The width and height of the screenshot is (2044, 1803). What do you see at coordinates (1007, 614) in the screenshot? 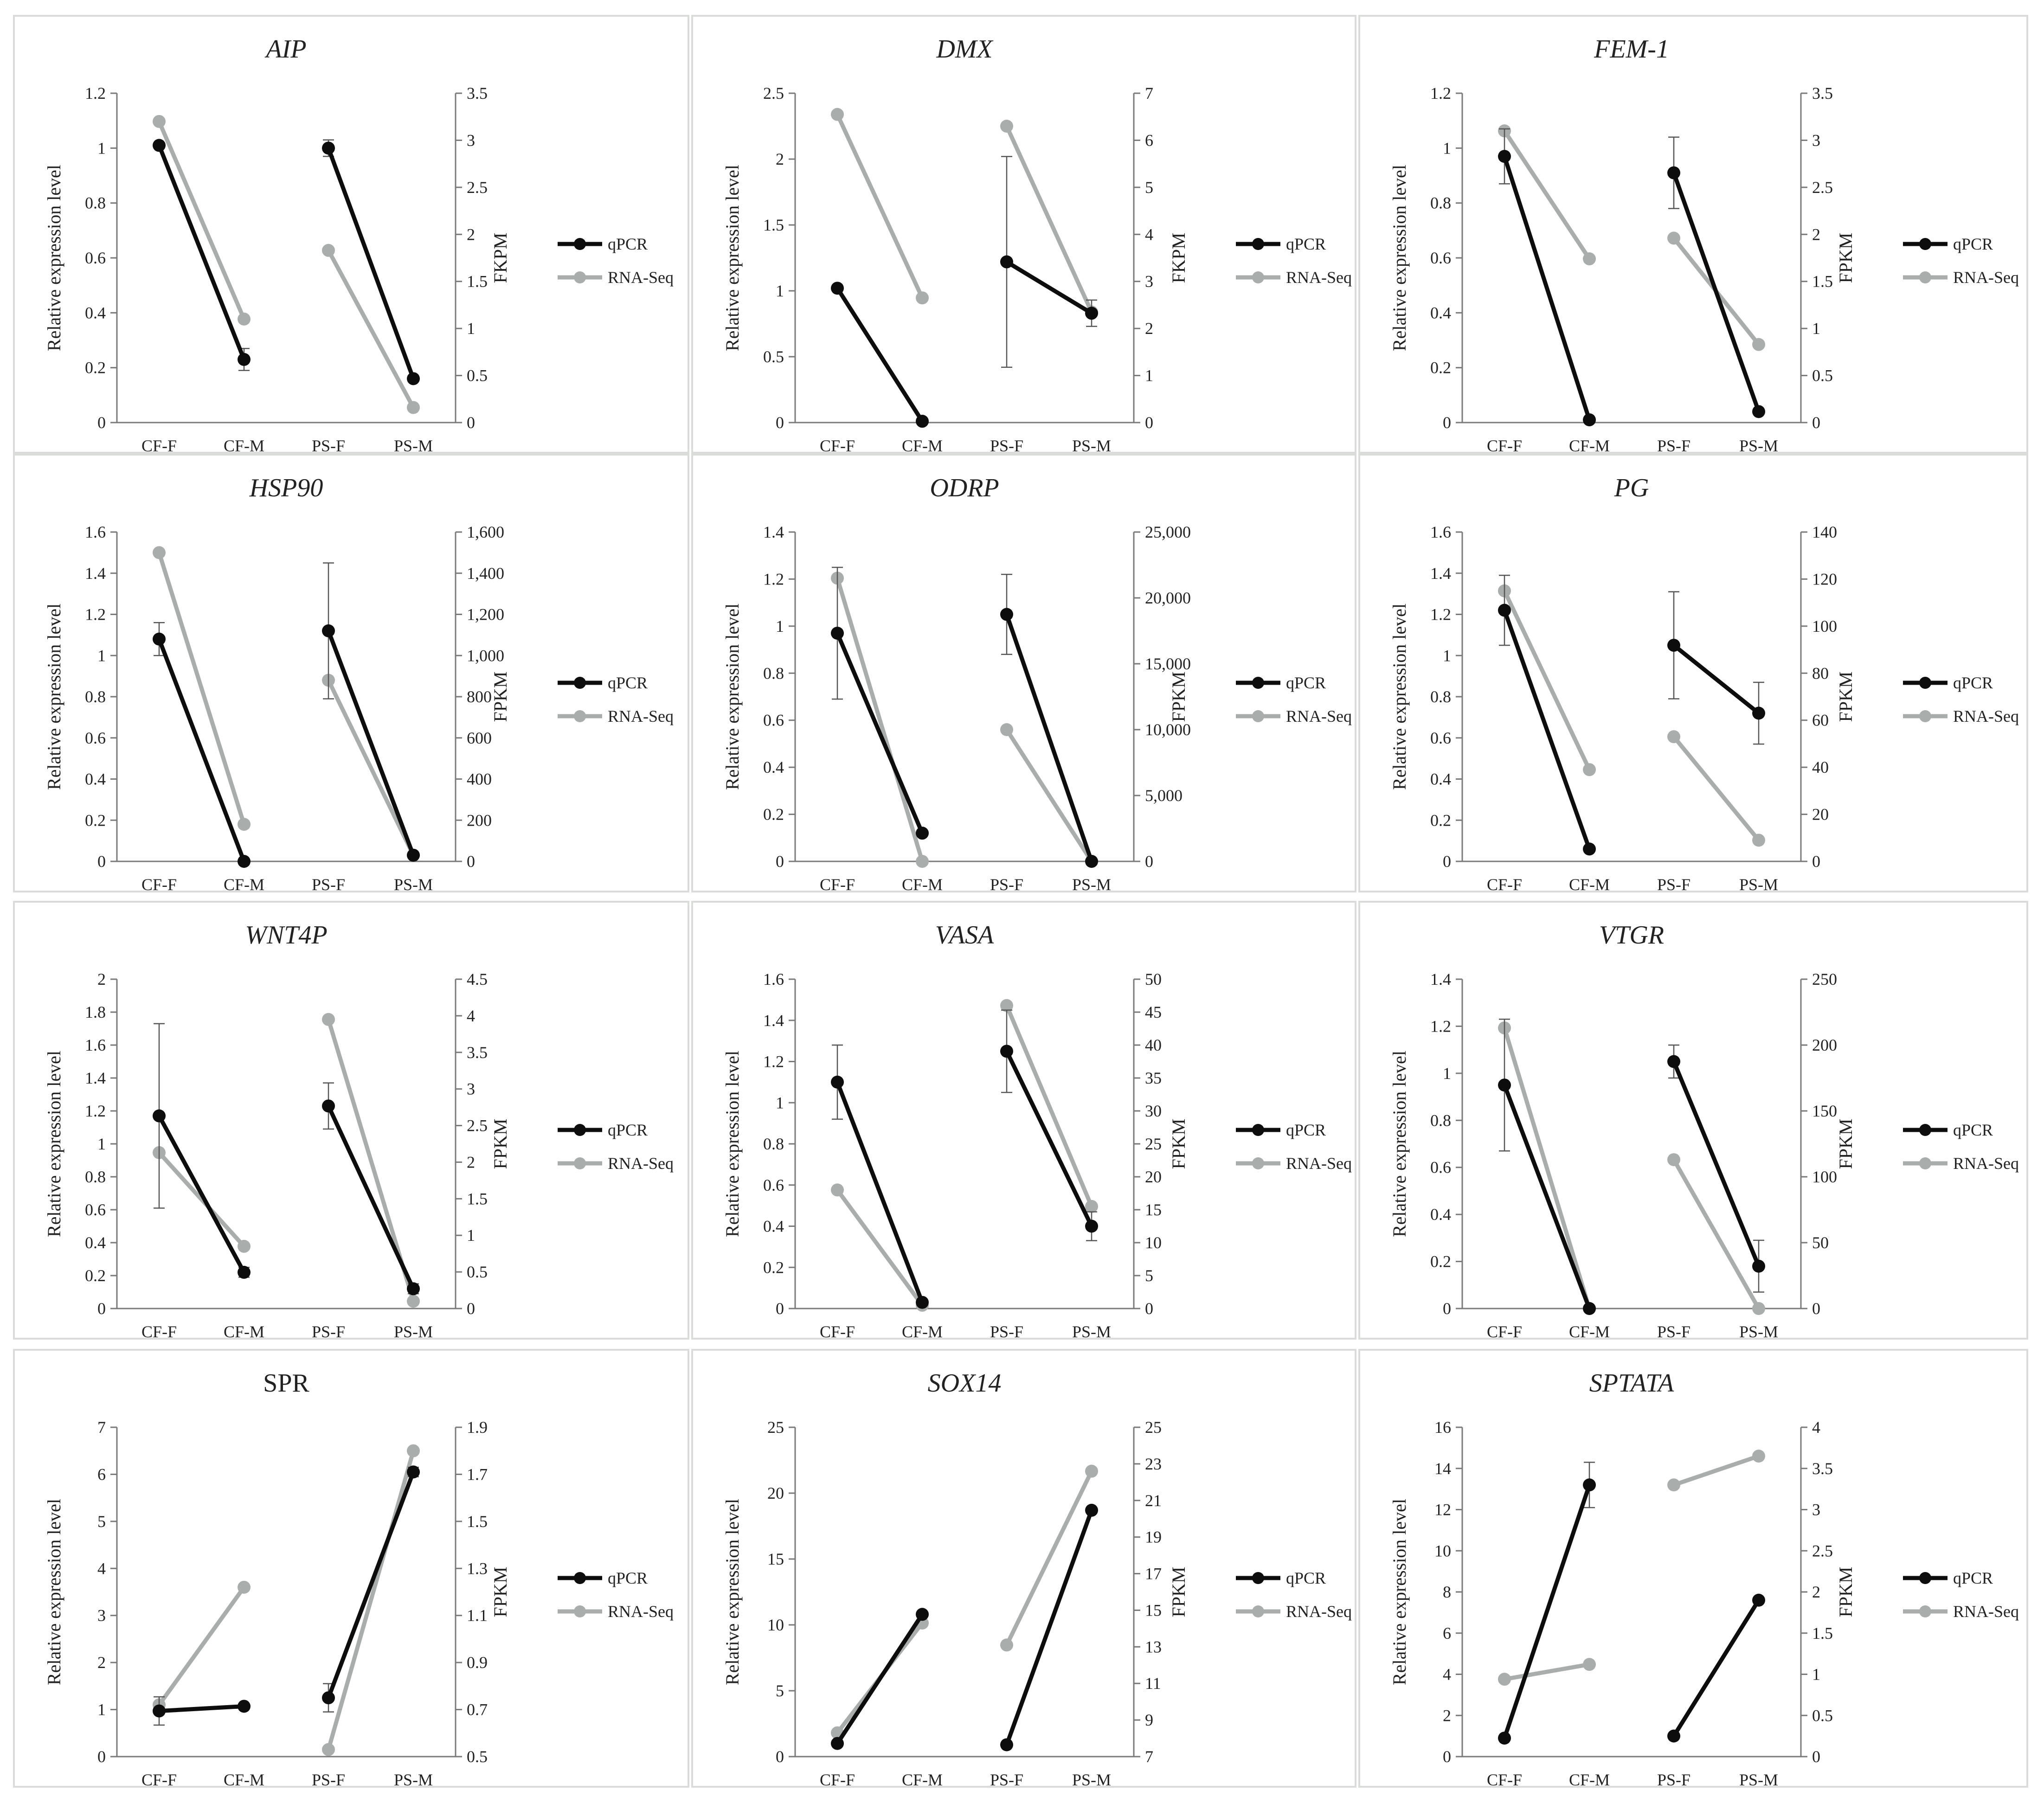
I see `chart-odrp-qpcr-point` at bounding box center [1007, 614].